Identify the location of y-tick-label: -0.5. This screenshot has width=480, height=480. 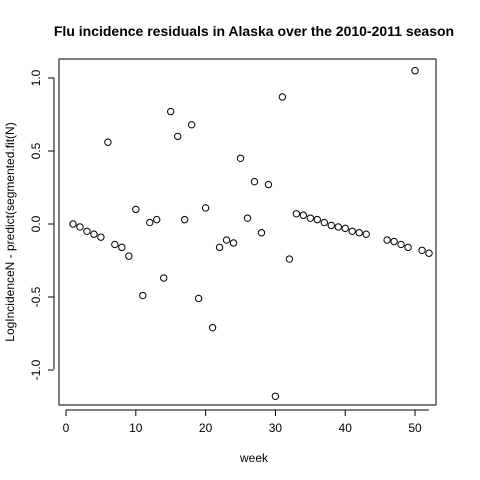
(36, 296).